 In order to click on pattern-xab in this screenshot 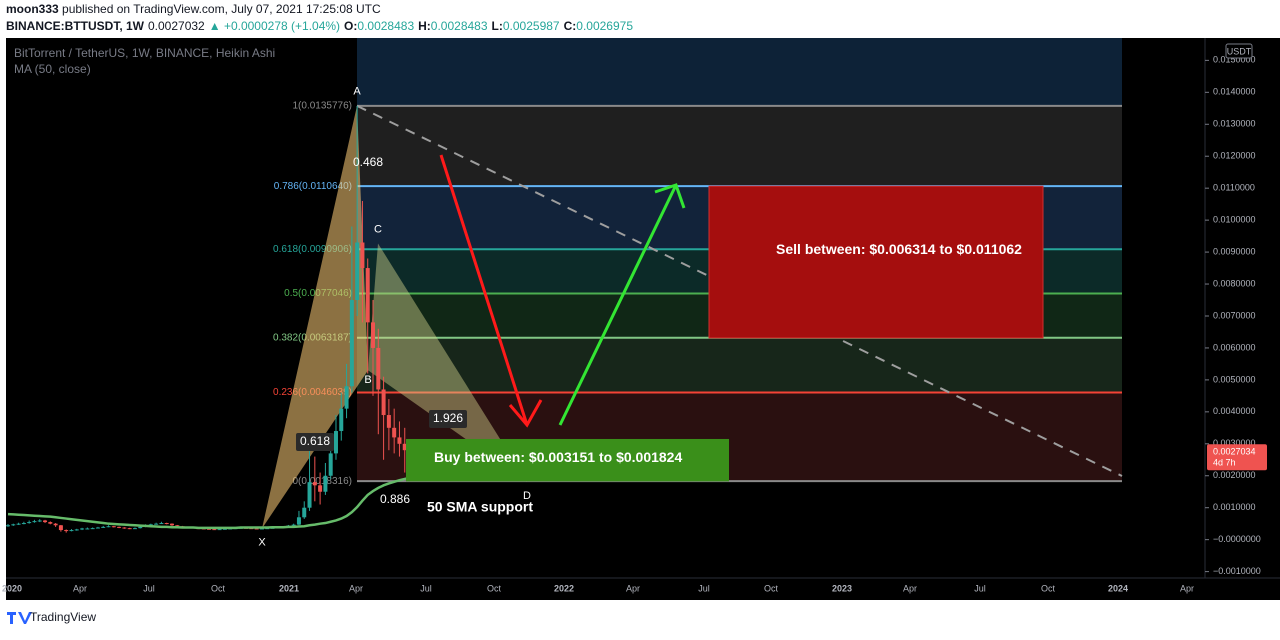, I will do `click(315, 317)`.